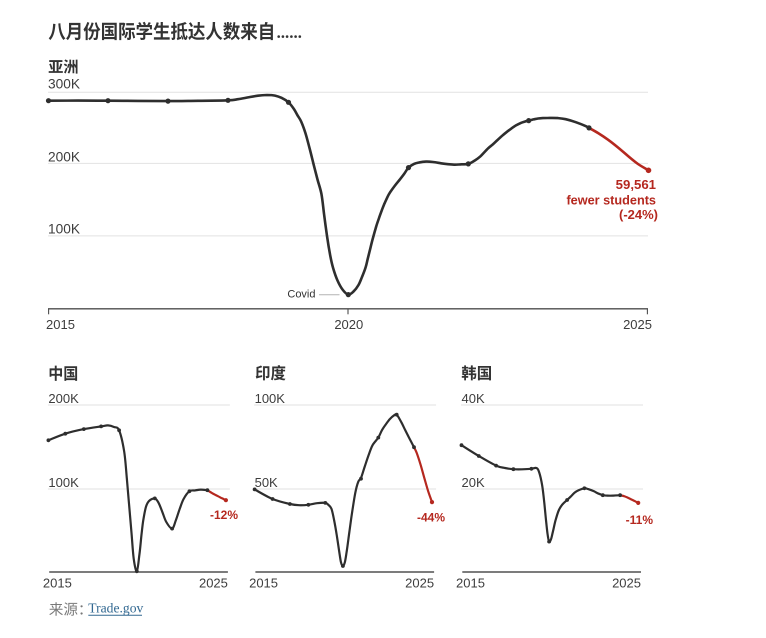  Describe the element at coordinates (348, 324) in the screenshot. I see `svg-text: 2020` at that location.